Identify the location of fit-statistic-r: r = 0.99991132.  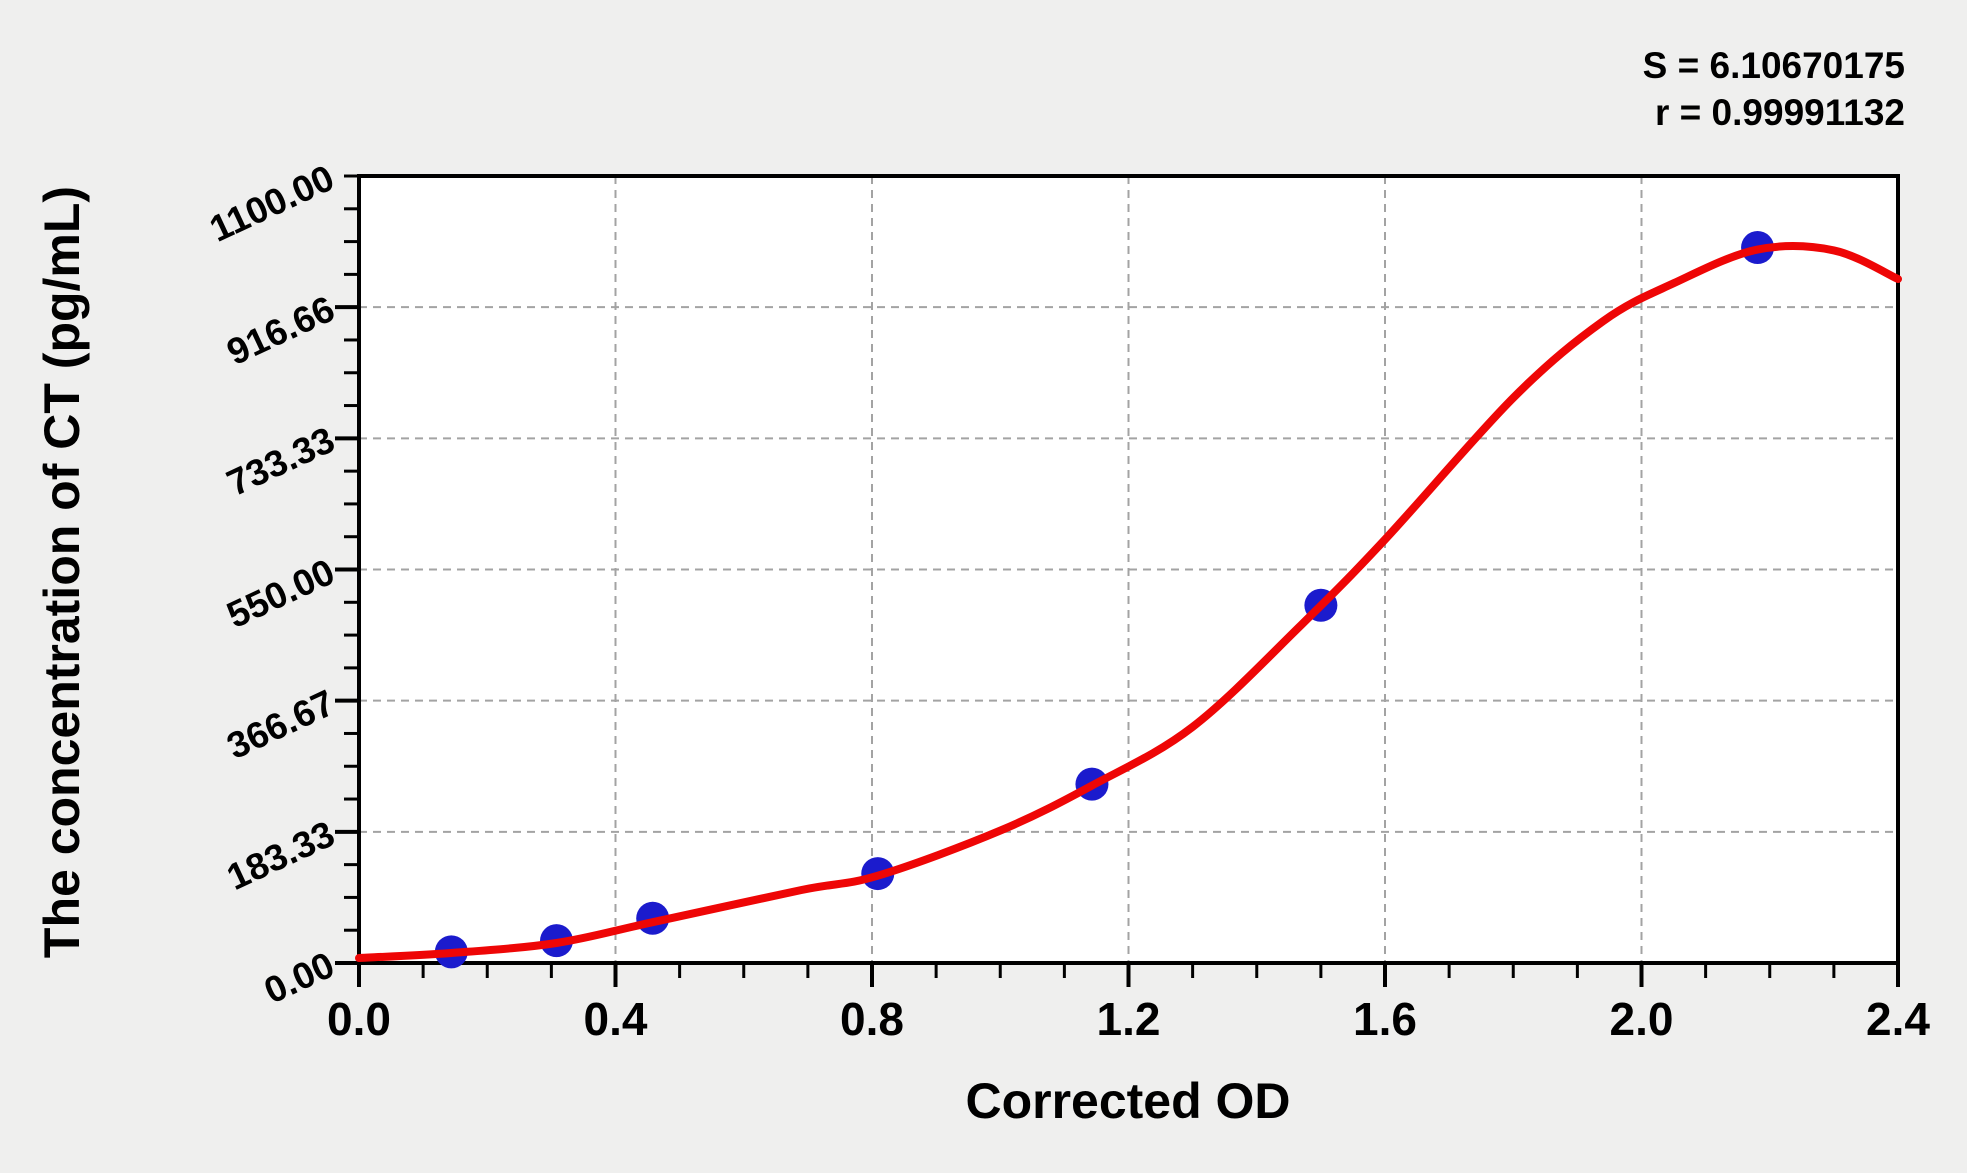
(1779, 112).